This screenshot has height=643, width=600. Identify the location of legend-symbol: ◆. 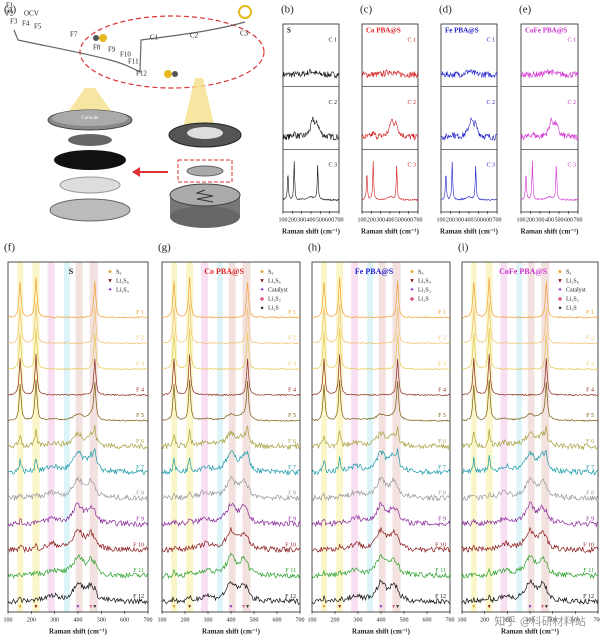
(262, 299).